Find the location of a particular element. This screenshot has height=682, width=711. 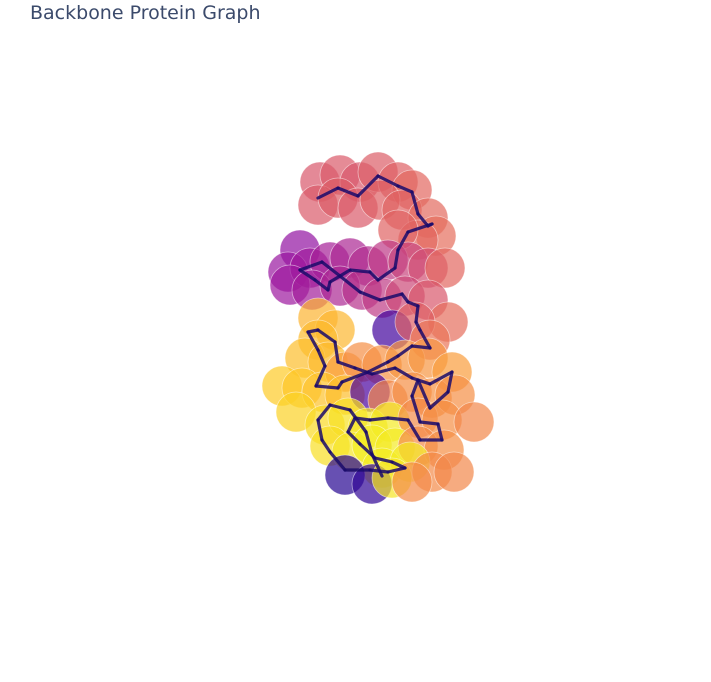

chart-title: Backbone Protein Graph is located at coordinates (145, 13).